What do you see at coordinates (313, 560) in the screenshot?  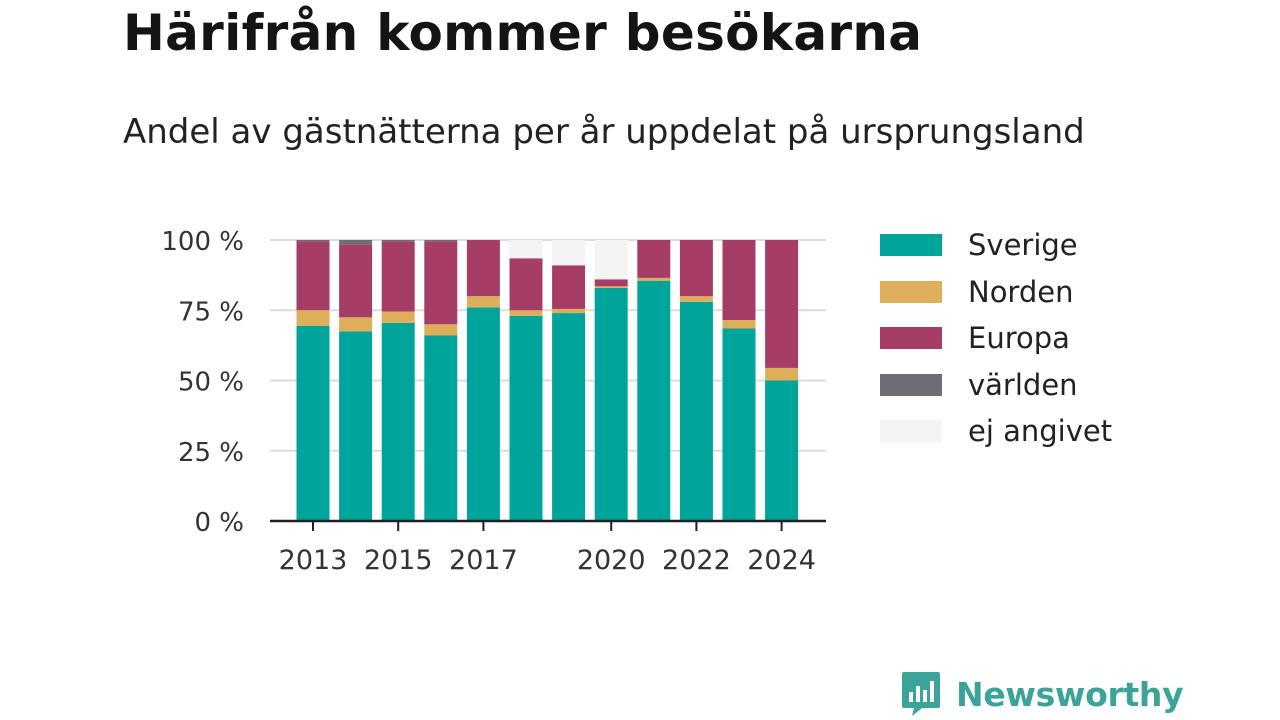 I see `x-tick-label: 2013` at bounding box center [313, 560].